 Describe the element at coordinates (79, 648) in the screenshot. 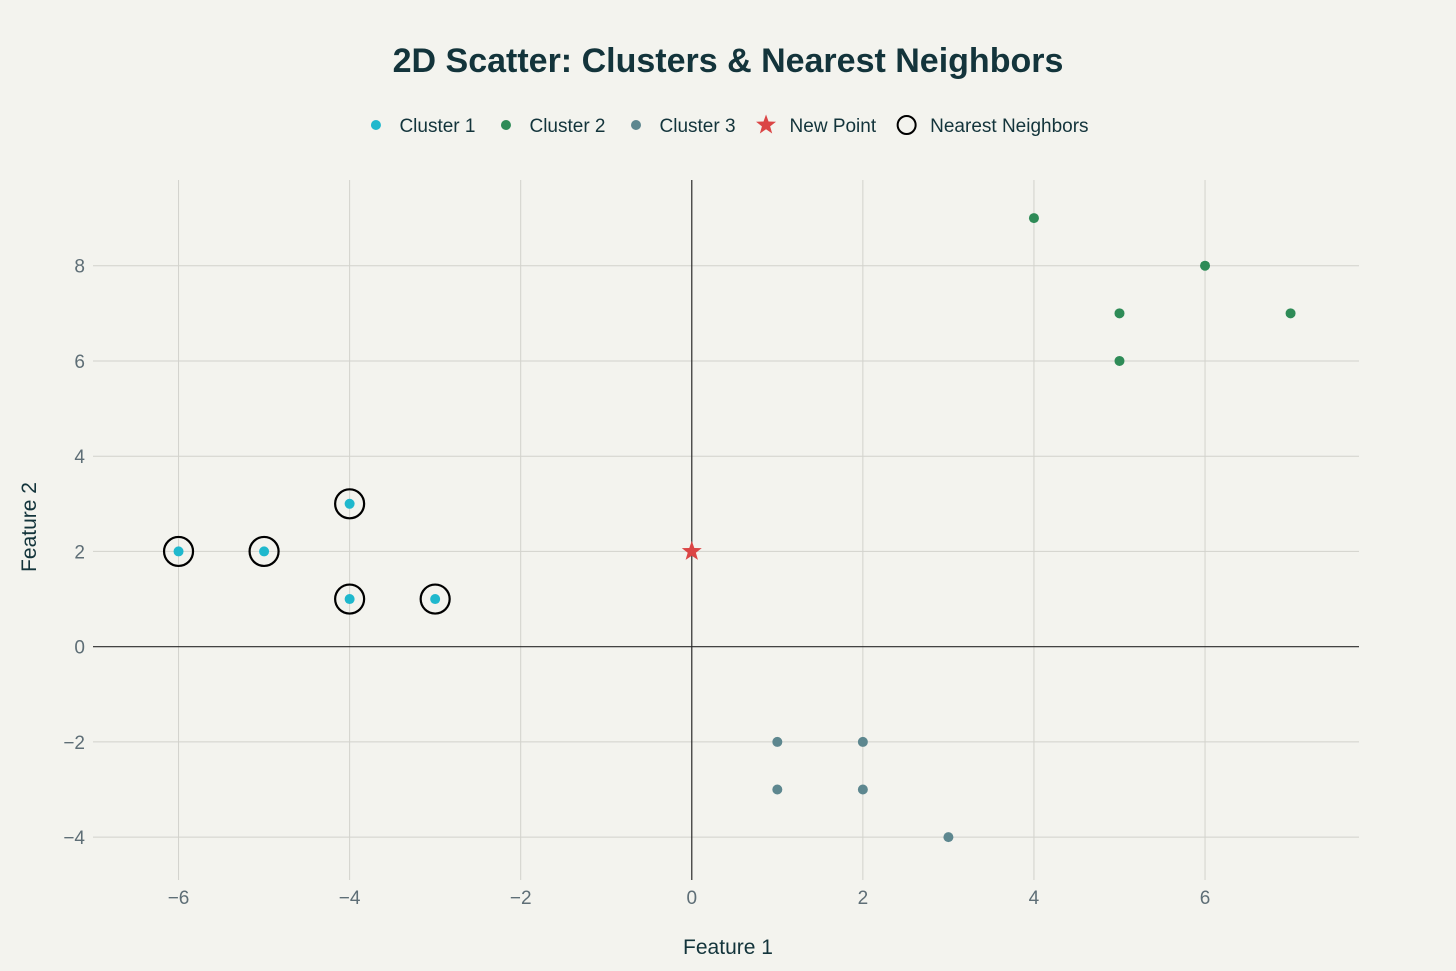

I see `y-tick-label: 0` at that location.